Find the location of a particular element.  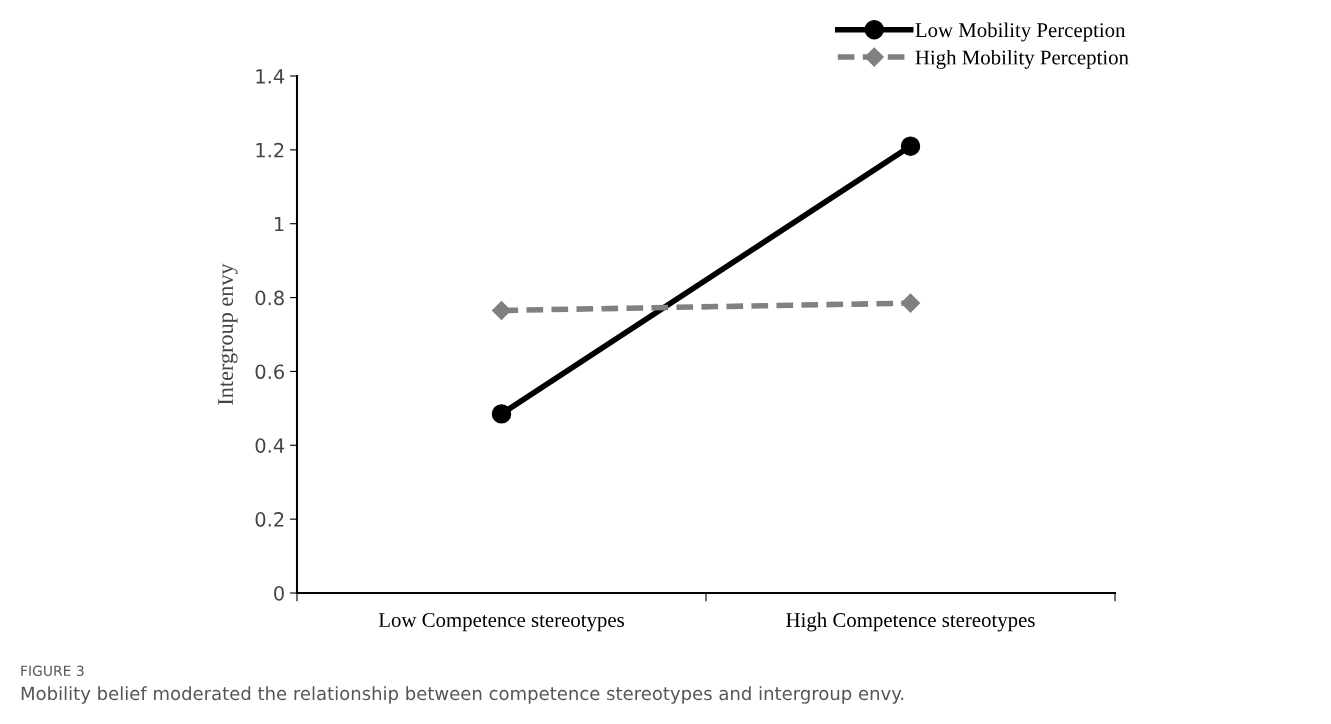

y-tick-label: 1 is located at coordinates (279, 224).